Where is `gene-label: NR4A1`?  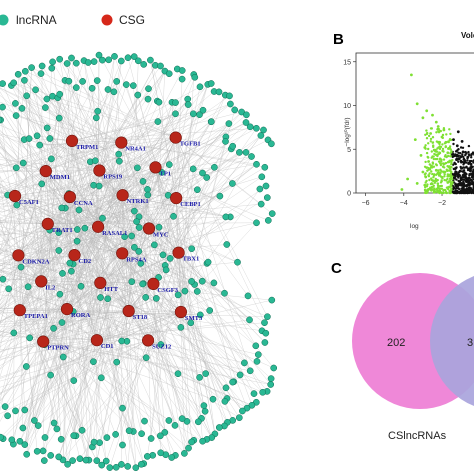 gene-label: NR4A1 is located at coordinates (135, 149).